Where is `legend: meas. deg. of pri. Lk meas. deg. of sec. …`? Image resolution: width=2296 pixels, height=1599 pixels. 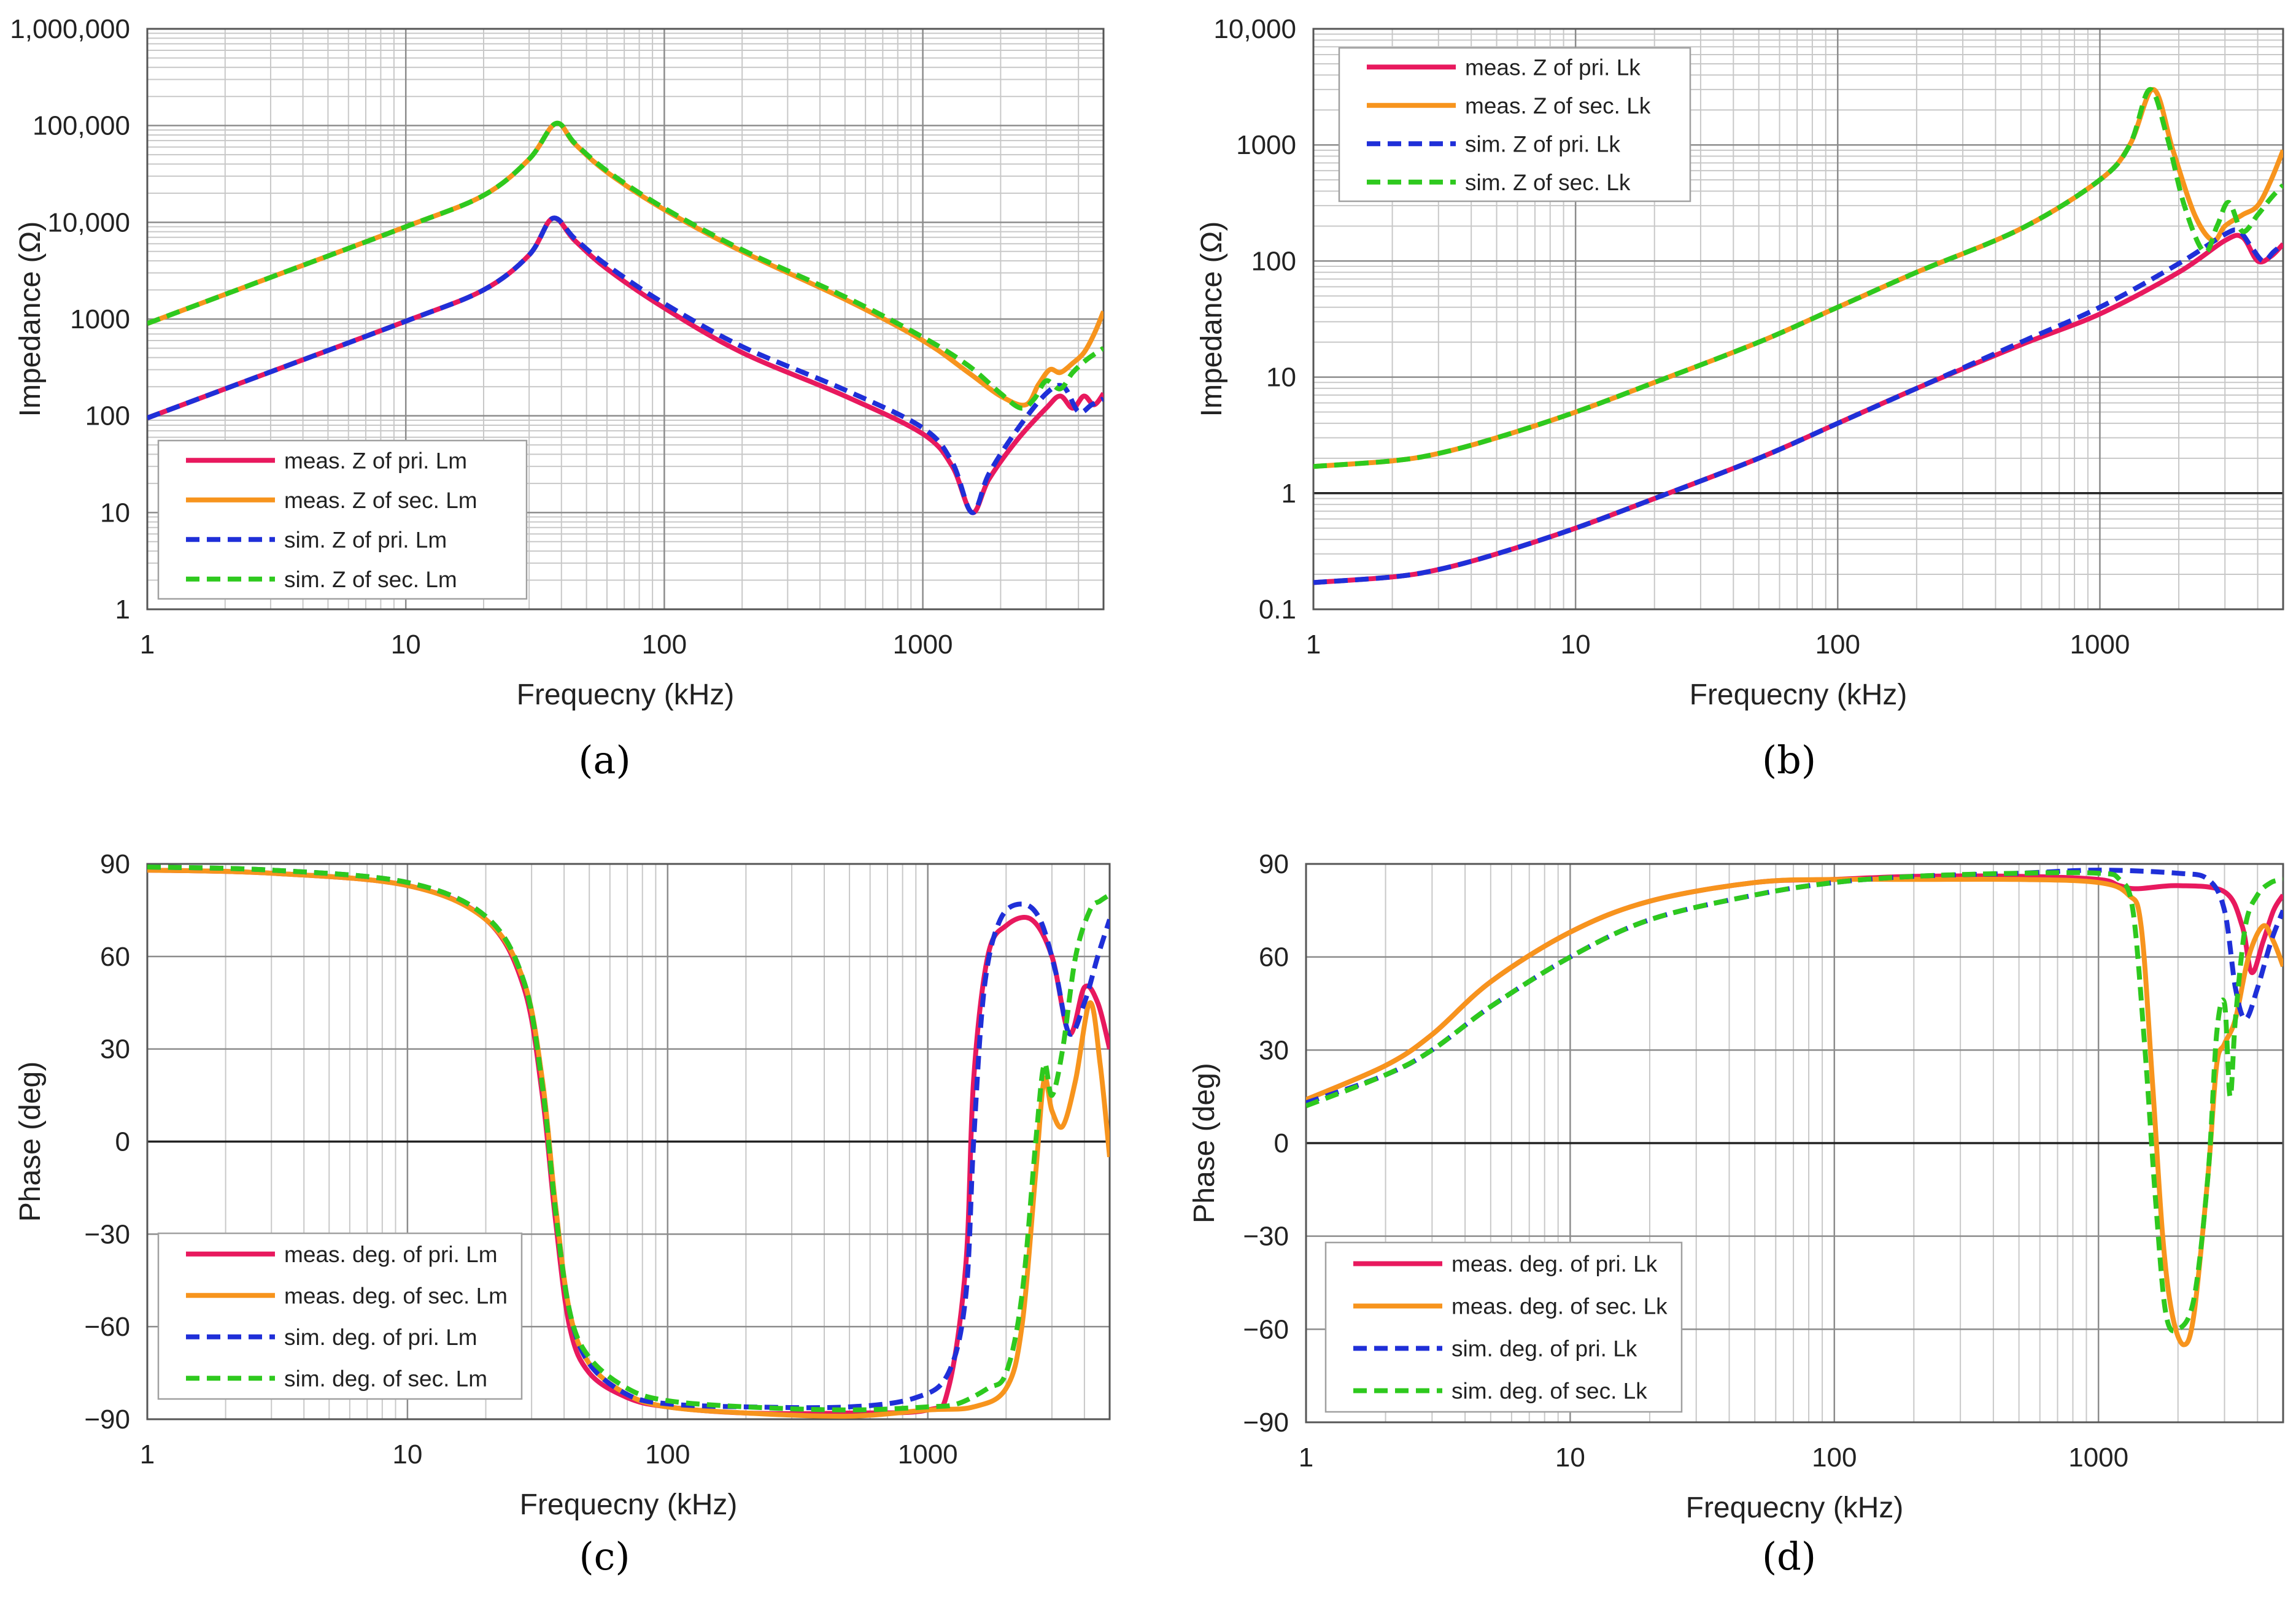
legend: meas. deg. of pri. Lk meas. deg. of sec. … is located at coordinates (1503, 1327).